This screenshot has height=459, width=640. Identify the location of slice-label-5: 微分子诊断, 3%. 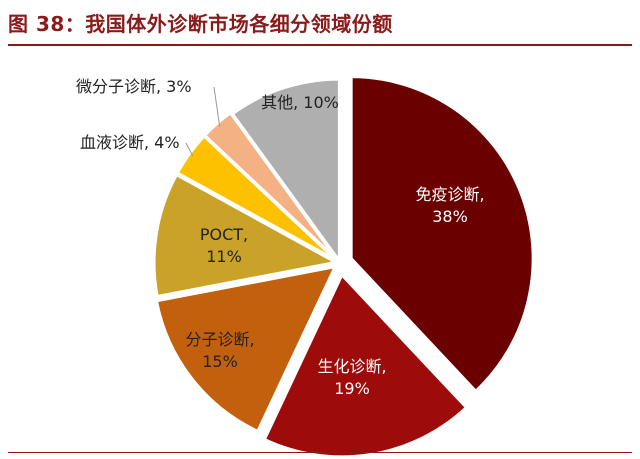
(134, 86).